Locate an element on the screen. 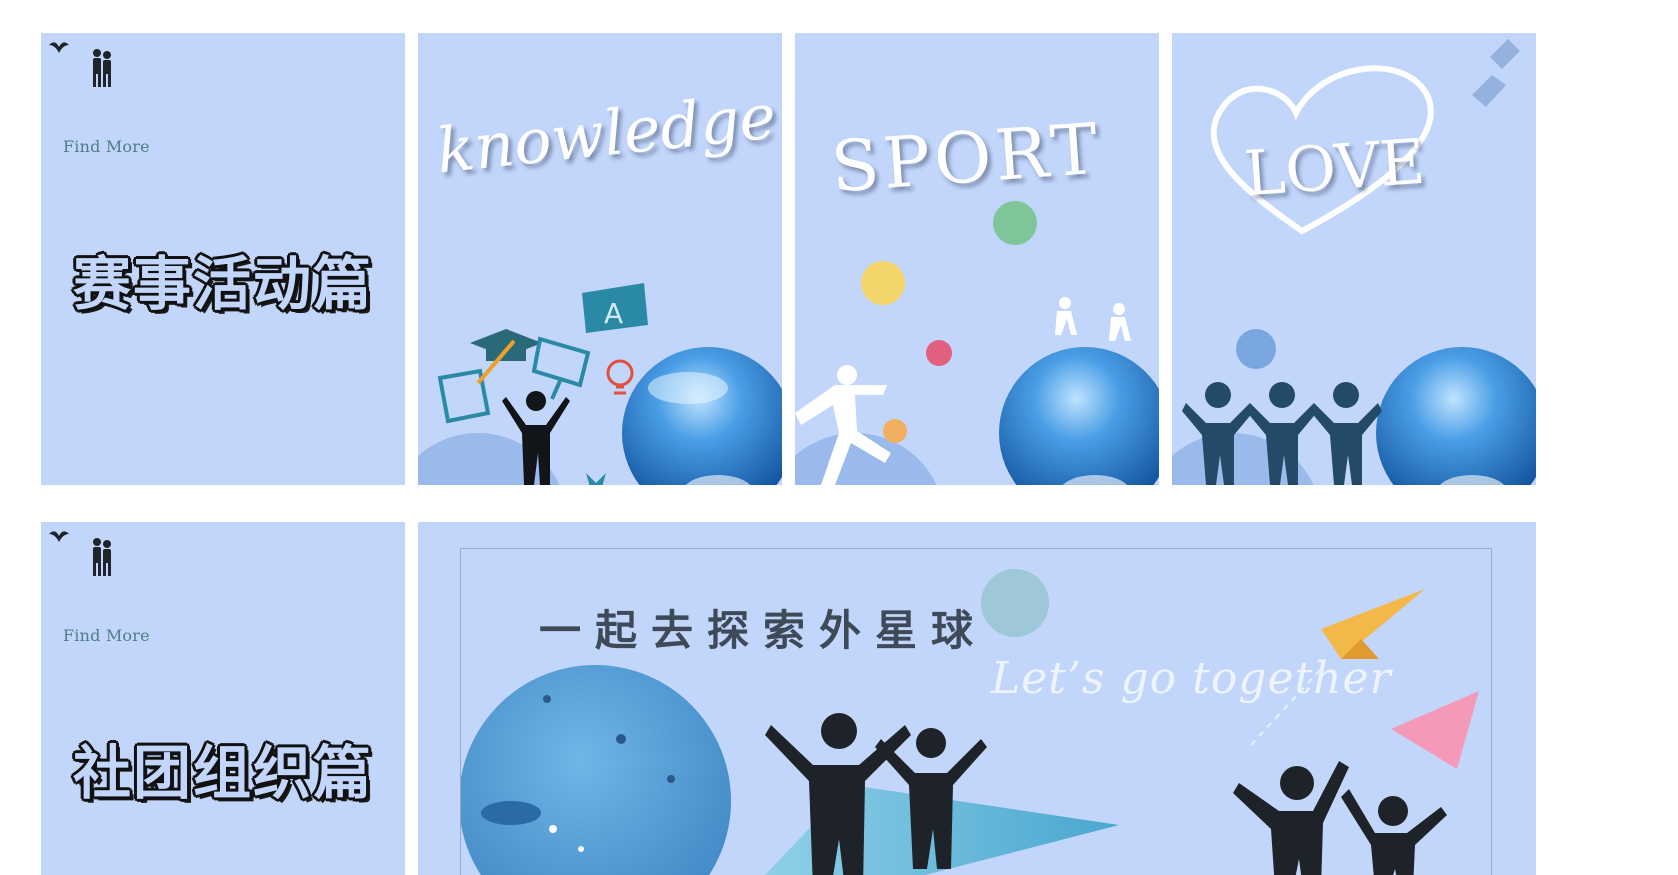  category-title: 社团组织篇 is located at coordinates (223, 768).